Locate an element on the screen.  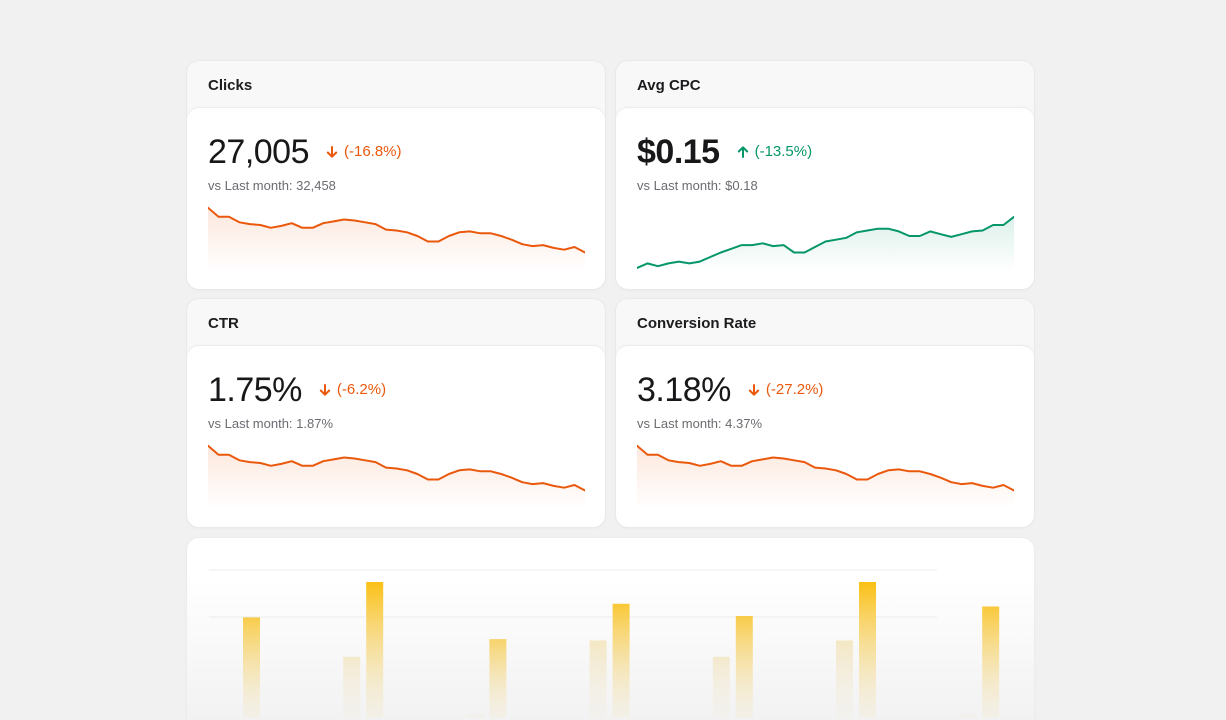
delta-badge: (-16.8%) is located at coordinates (363, 152).